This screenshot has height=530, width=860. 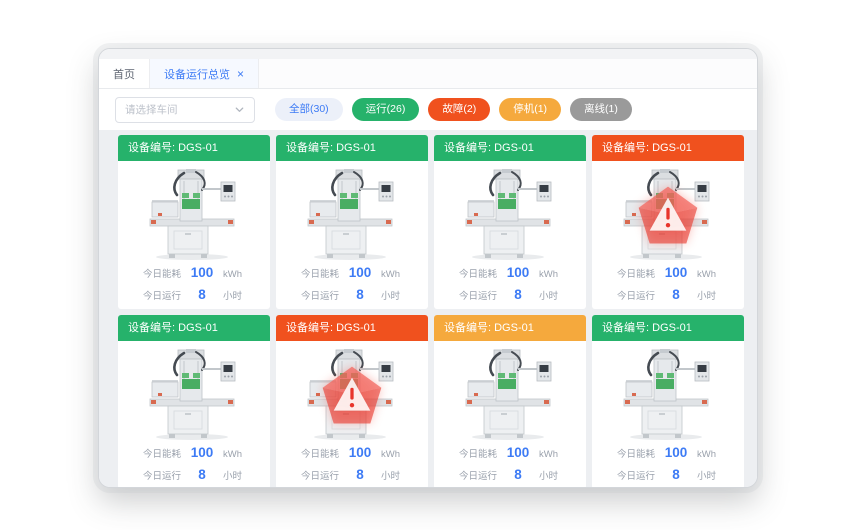 I want to click on workshop-select-placeholder: 请选择车间, so click(x=151, y=110).